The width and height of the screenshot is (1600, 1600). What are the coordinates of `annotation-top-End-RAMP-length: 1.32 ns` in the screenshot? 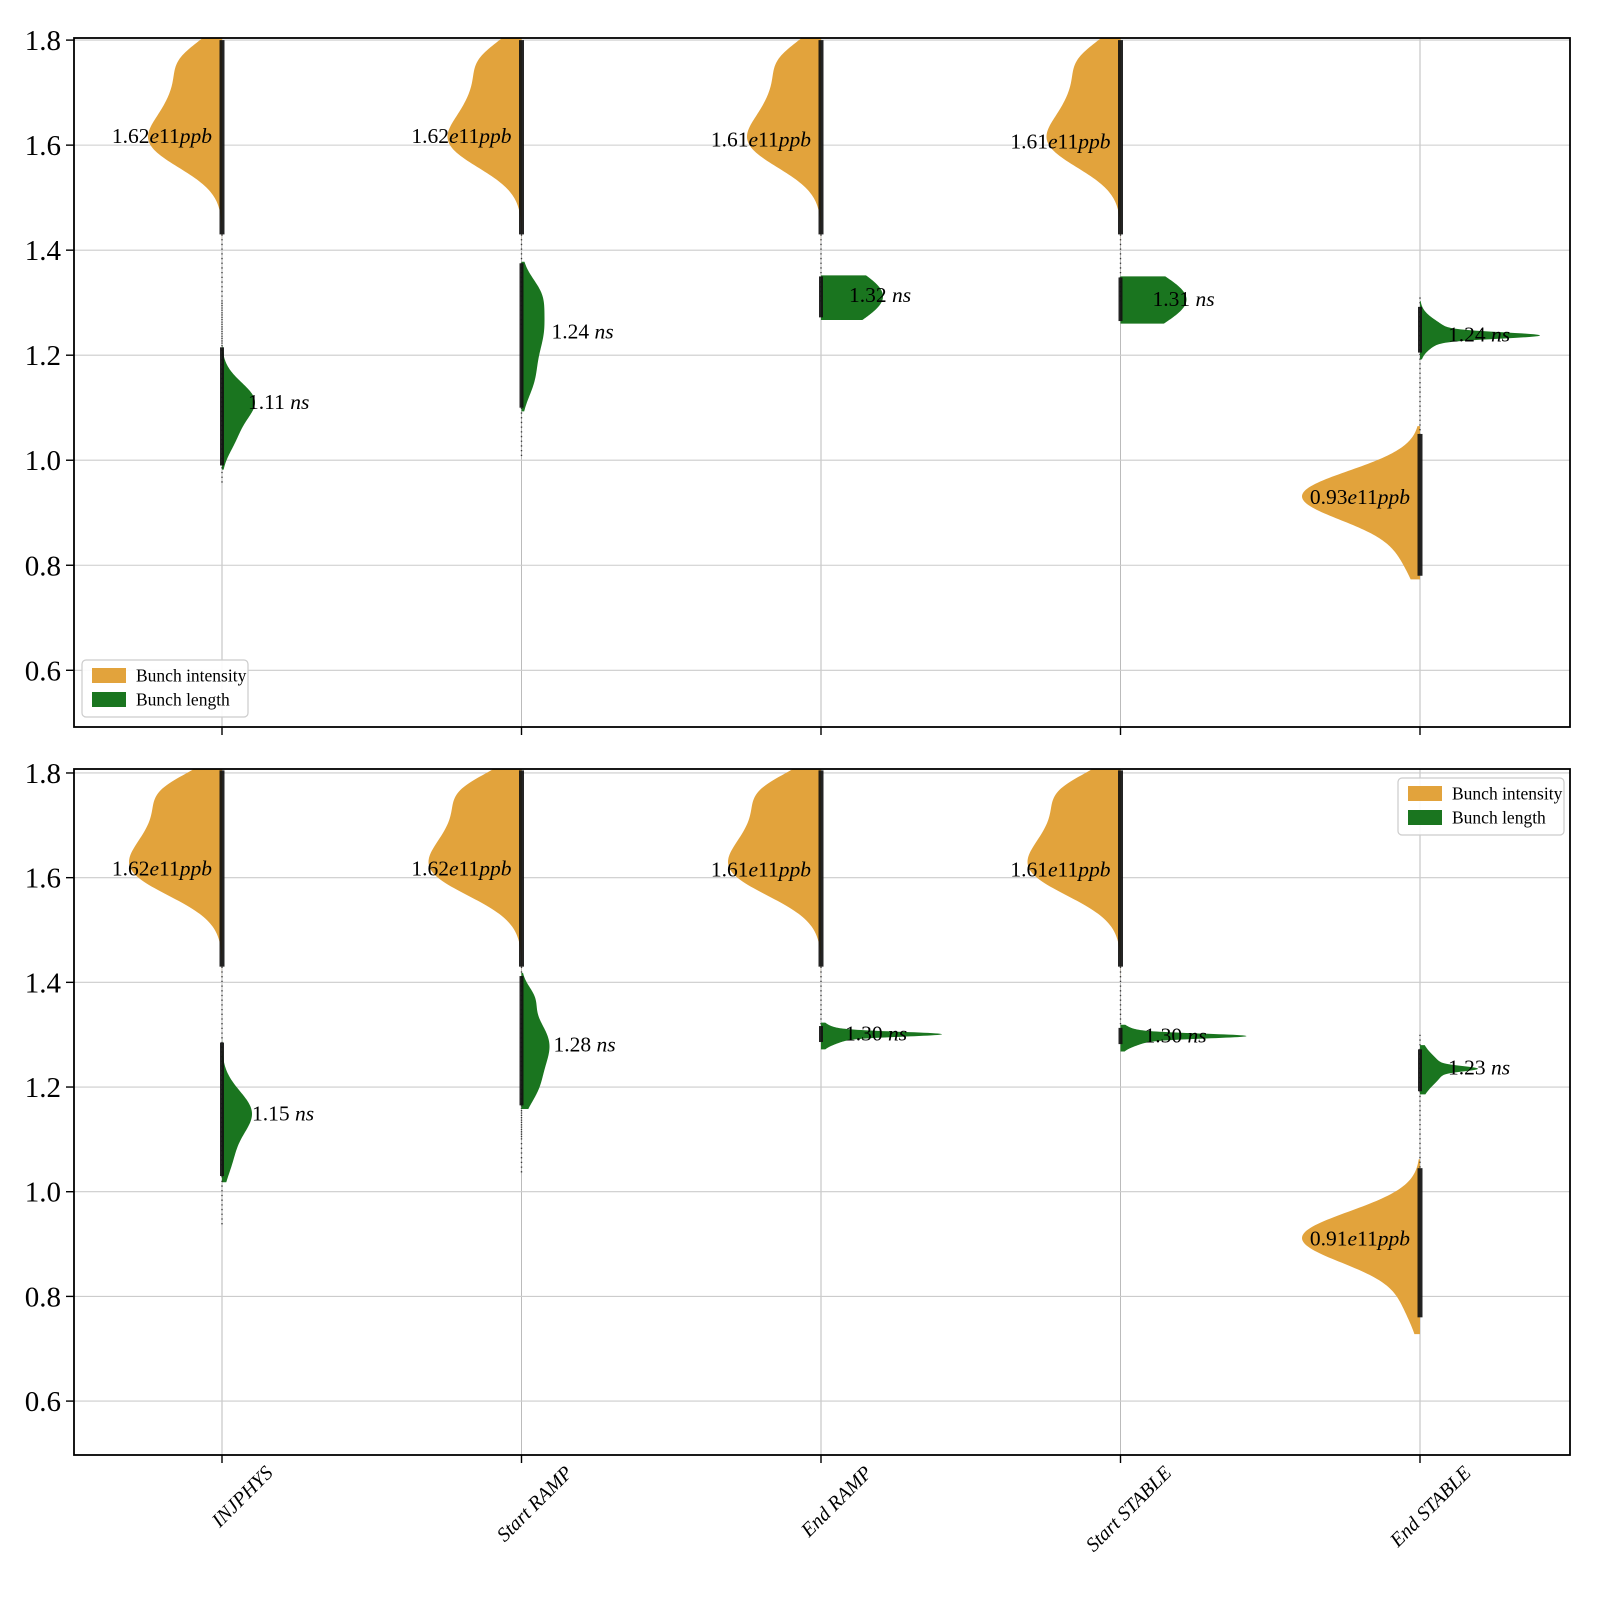 It's located at (880, 295).